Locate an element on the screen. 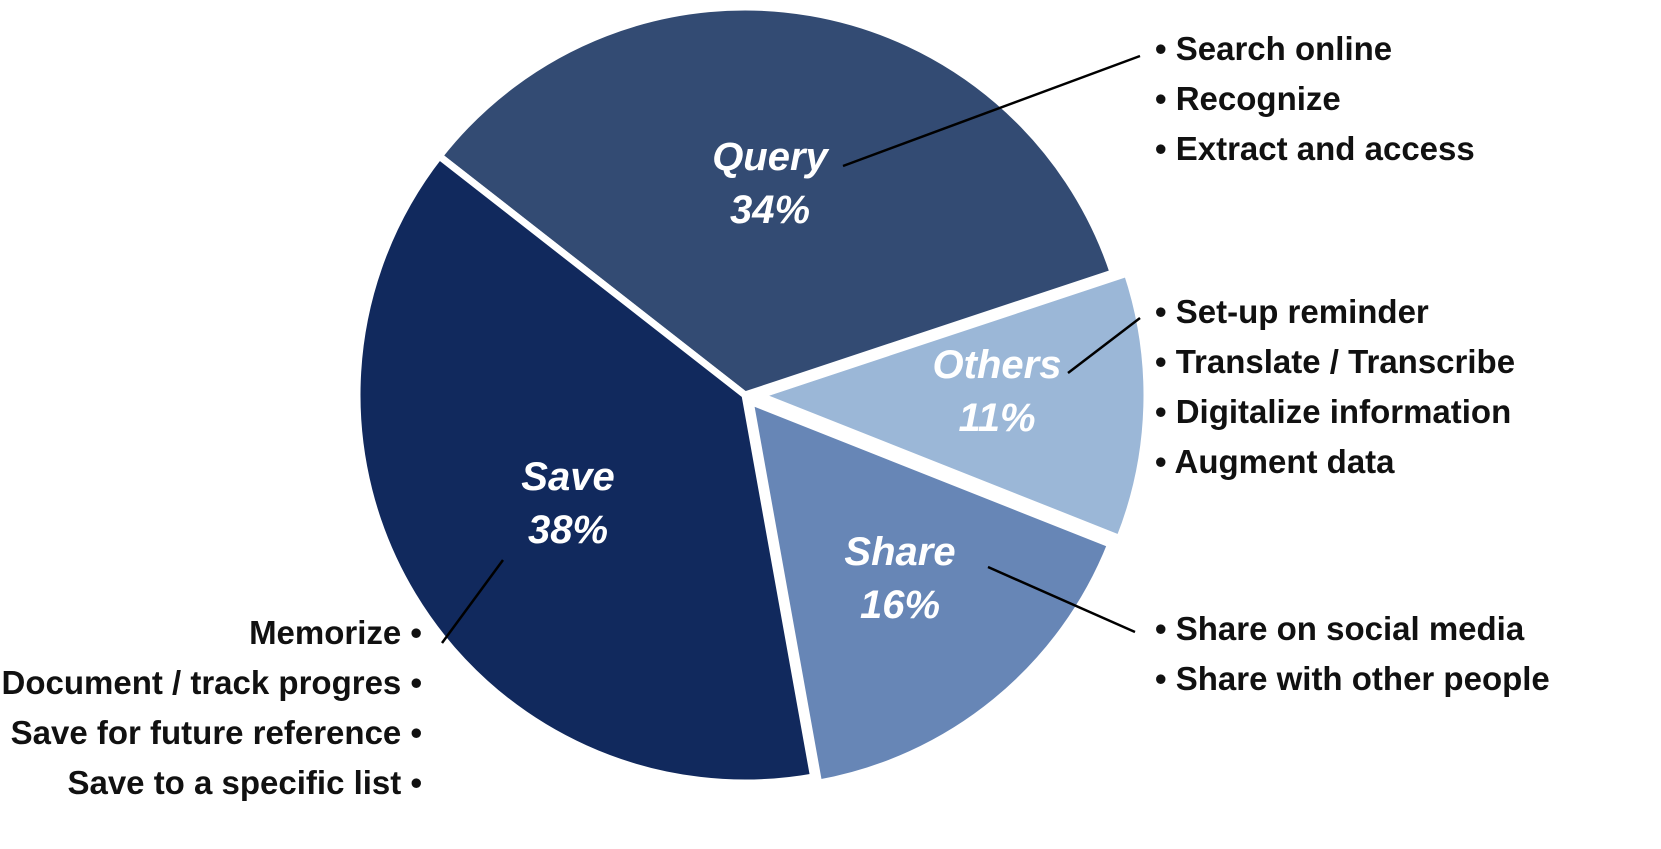 This screenshot has height=849, width=1661. list-item-save: Save to a specific list • is located at coordinates (244, 782).